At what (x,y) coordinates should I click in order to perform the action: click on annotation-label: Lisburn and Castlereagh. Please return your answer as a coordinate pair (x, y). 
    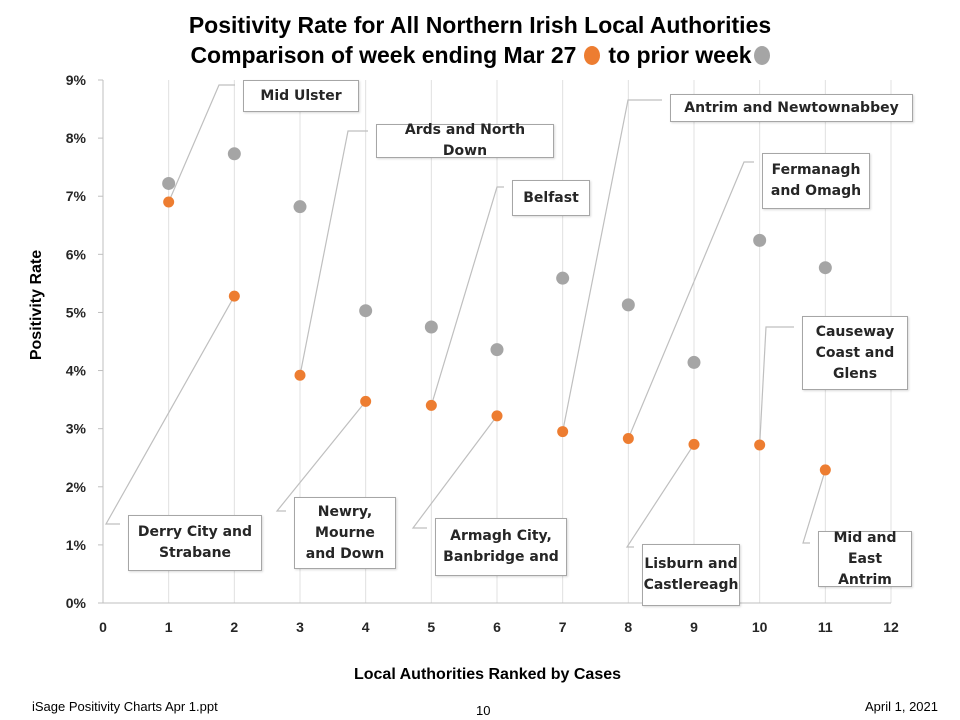
    Looking at the image, I should click on (691, 575).